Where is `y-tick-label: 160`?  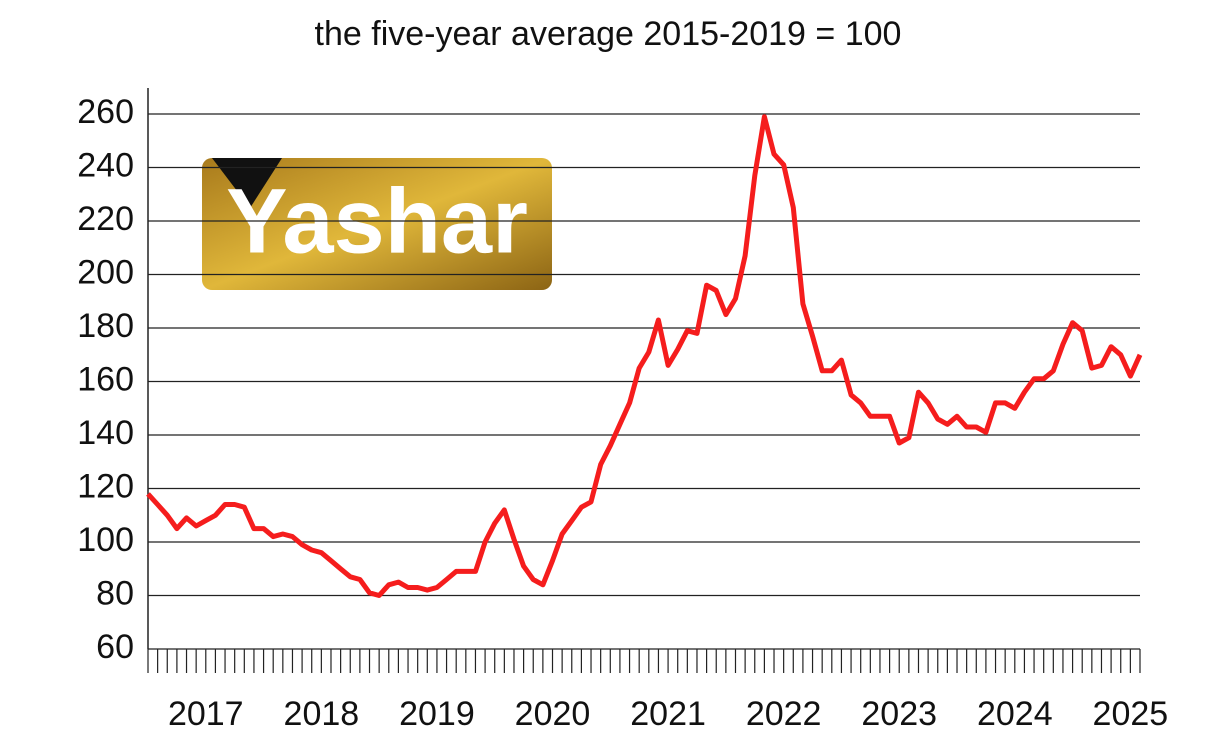 y-tick-label: 160 is located at coordinates (105, 379).